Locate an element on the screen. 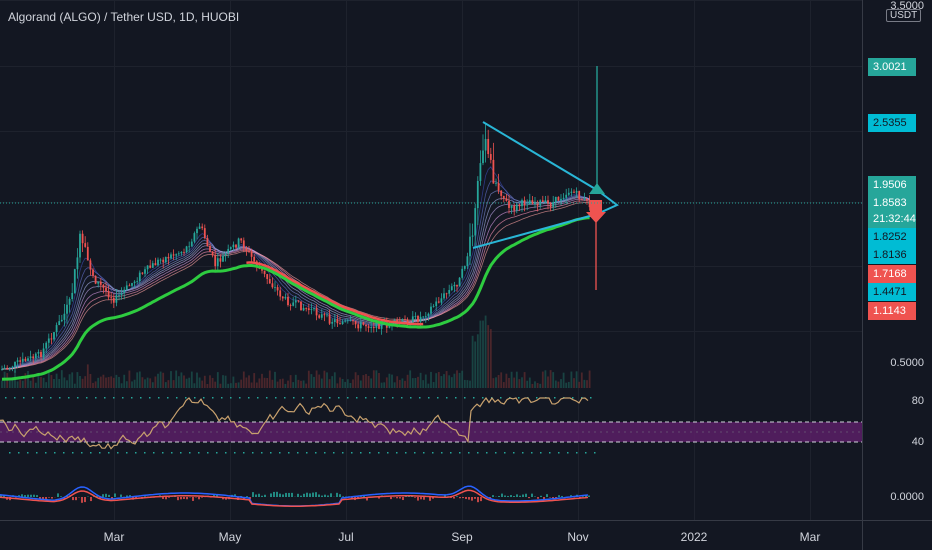 This screenshot has height=550, width=932. time-label: Jul is located at coordinates (346, 537).